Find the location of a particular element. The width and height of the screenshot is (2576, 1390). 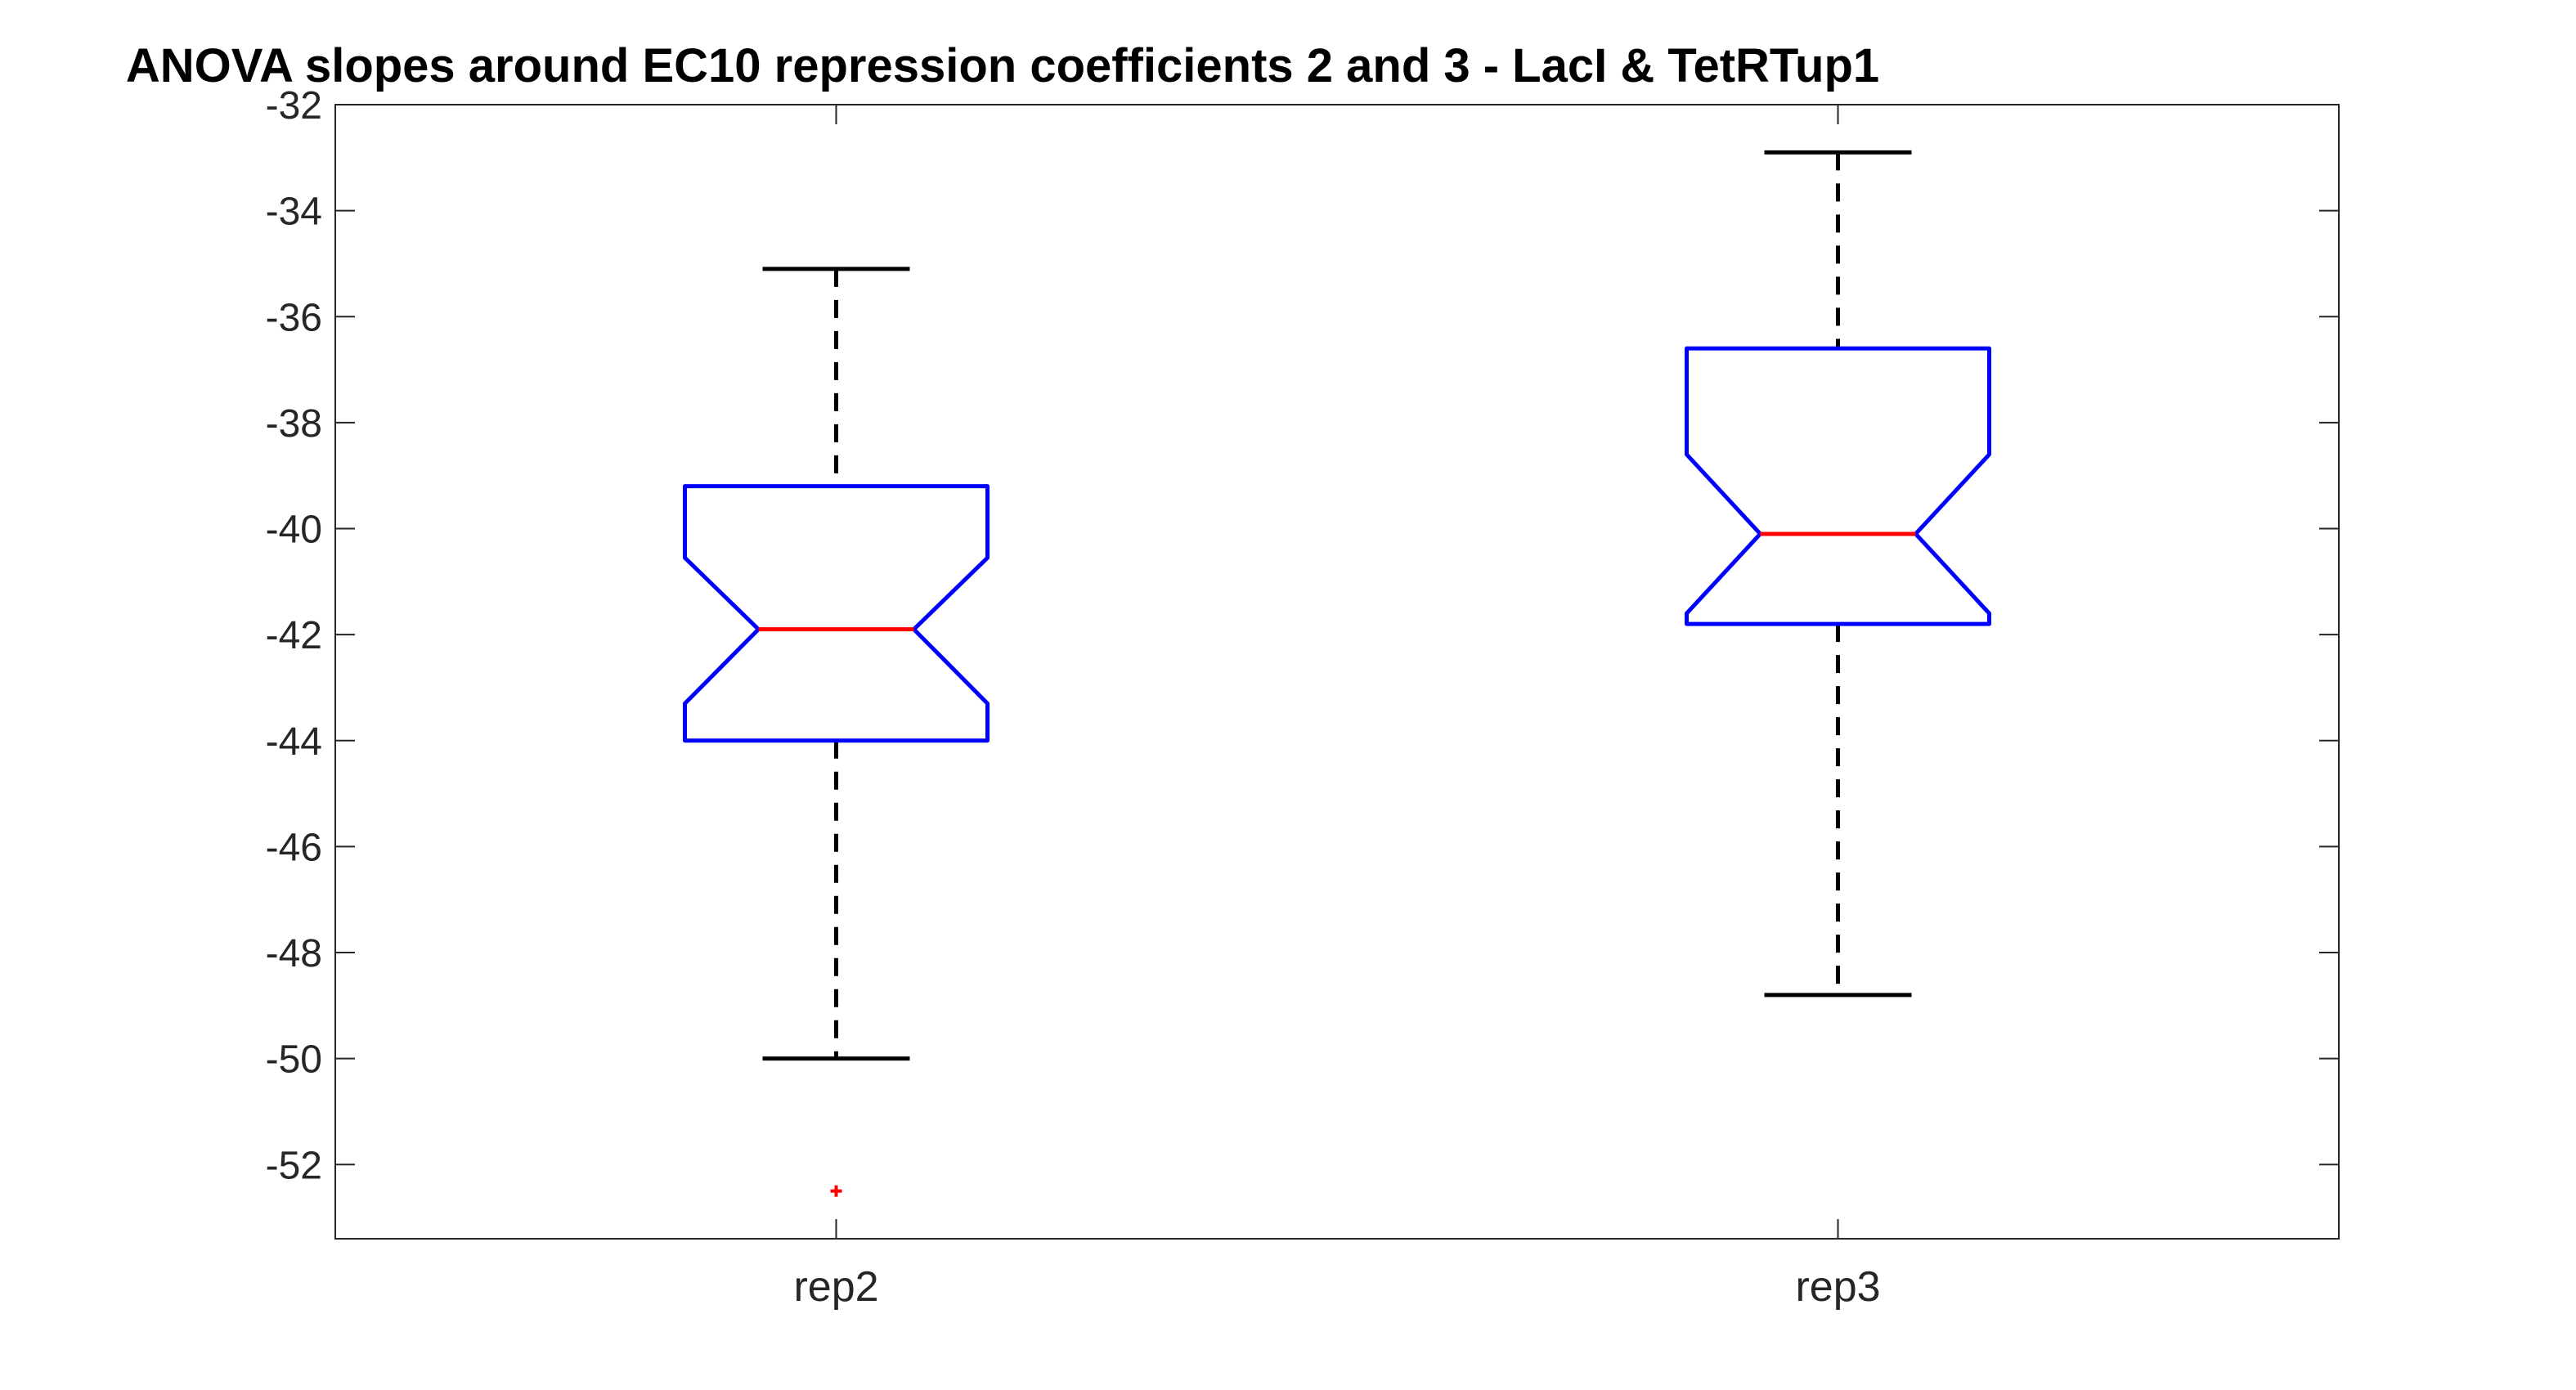

y-tick-label: -40 is located at coordinates (294, 530).